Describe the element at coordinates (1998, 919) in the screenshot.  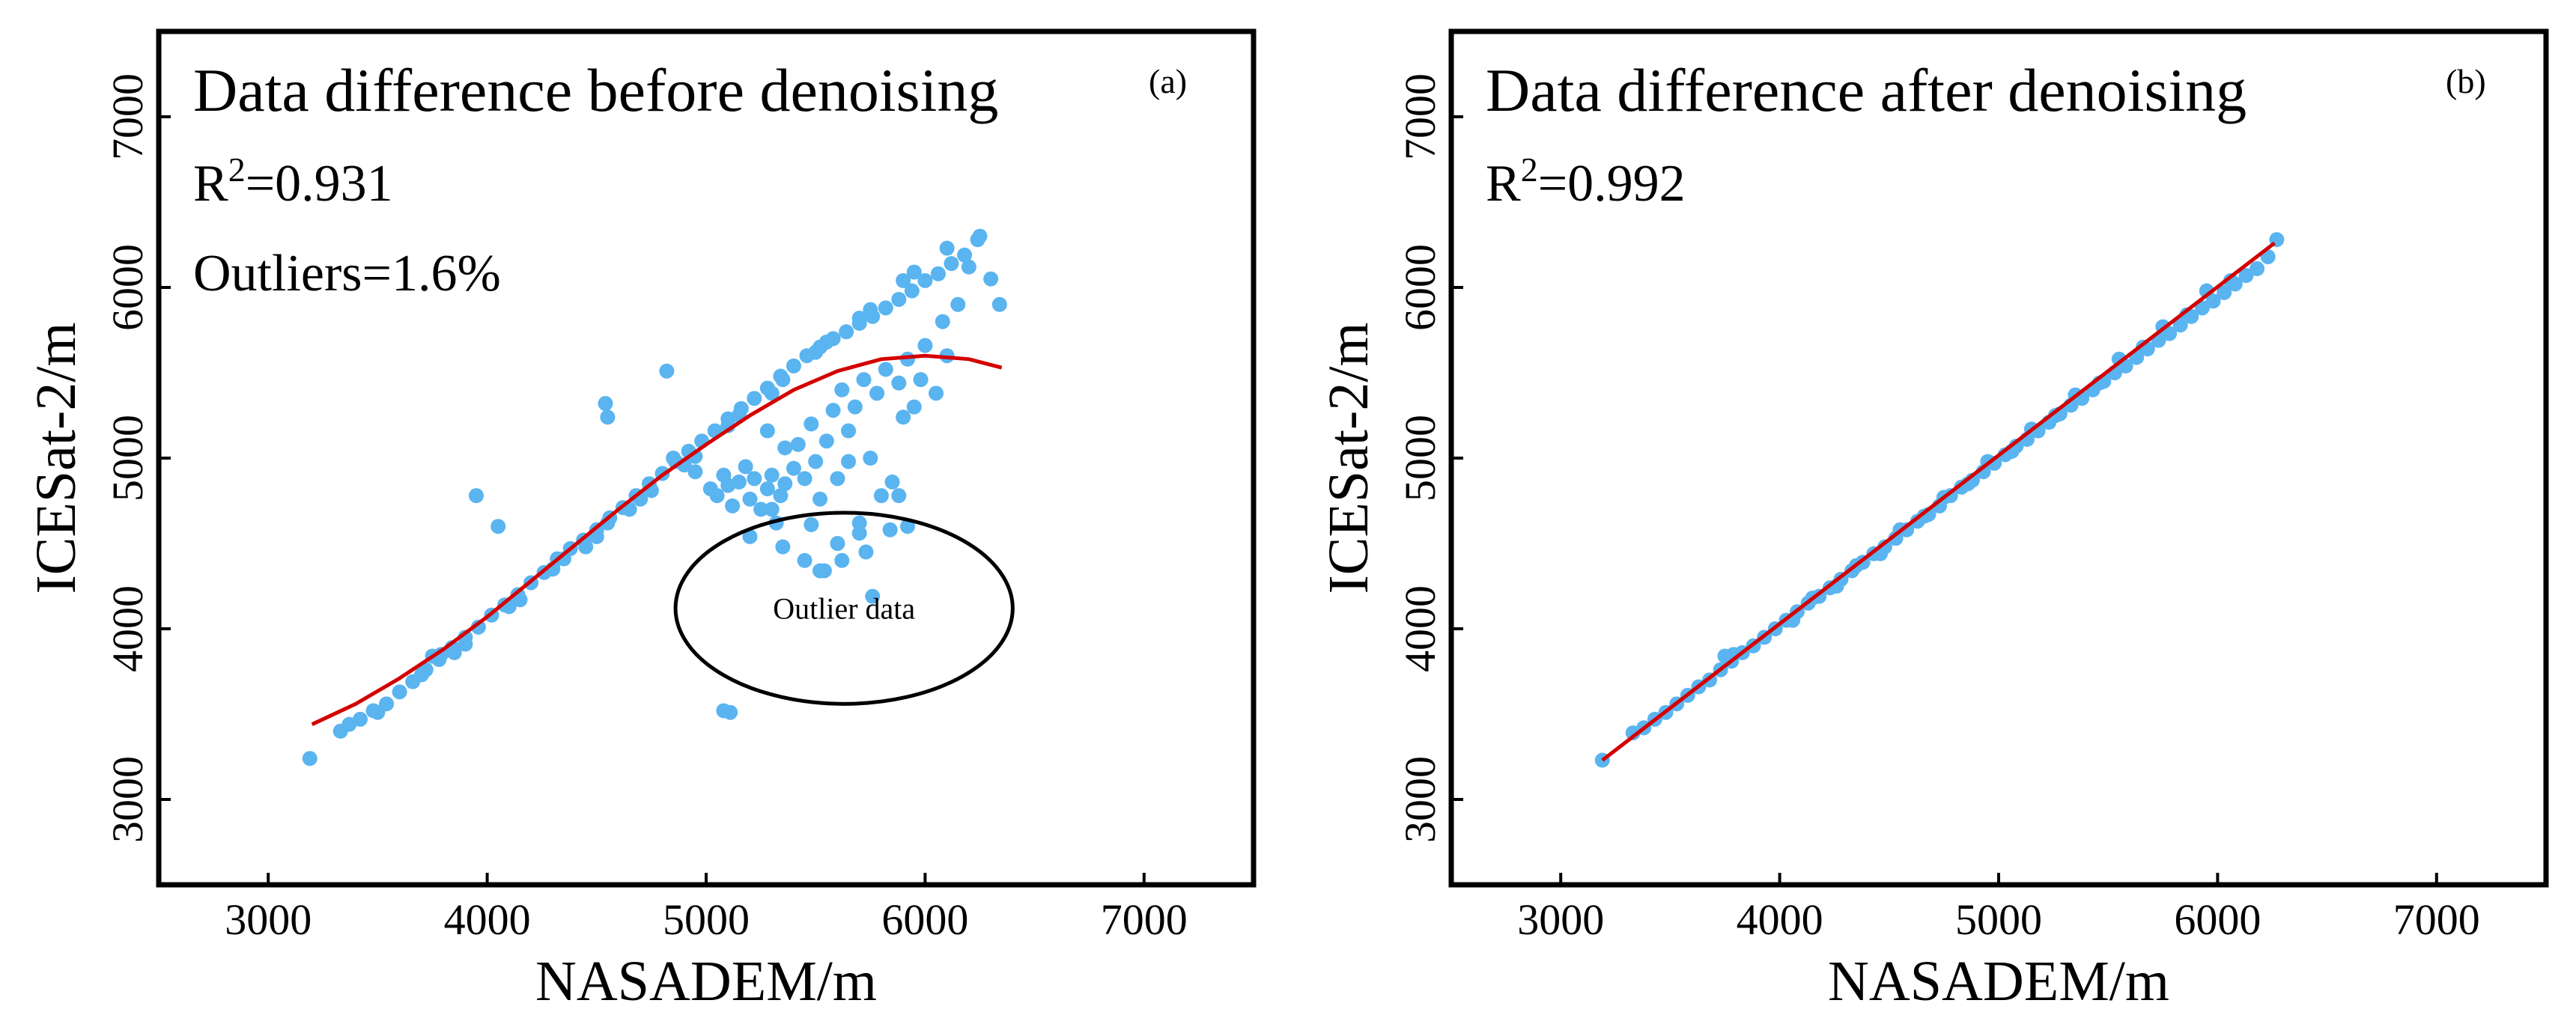
I see `x-tick-label: 5000` at that location.